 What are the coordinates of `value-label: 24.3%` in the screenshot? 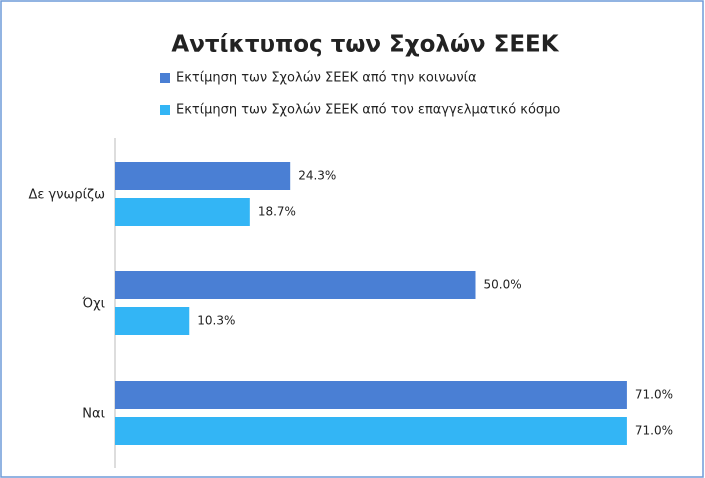 It's located at (317, 176).